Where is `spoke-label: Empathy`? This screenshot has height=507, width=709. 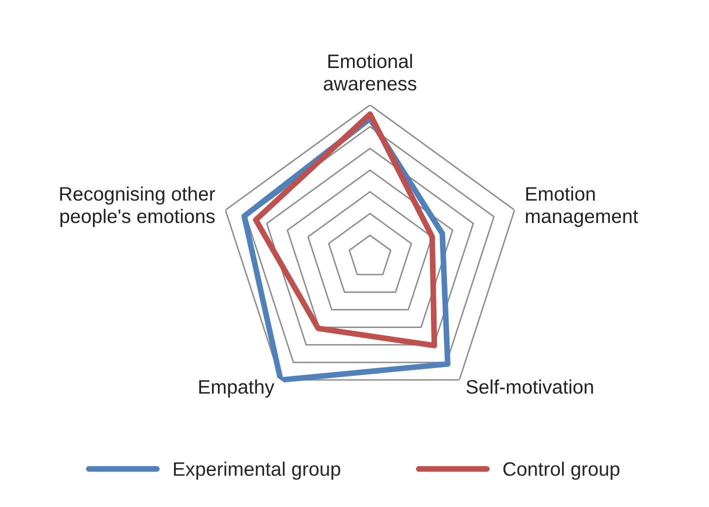 spoke-label: Empathy is located at coordinates (236, 389).